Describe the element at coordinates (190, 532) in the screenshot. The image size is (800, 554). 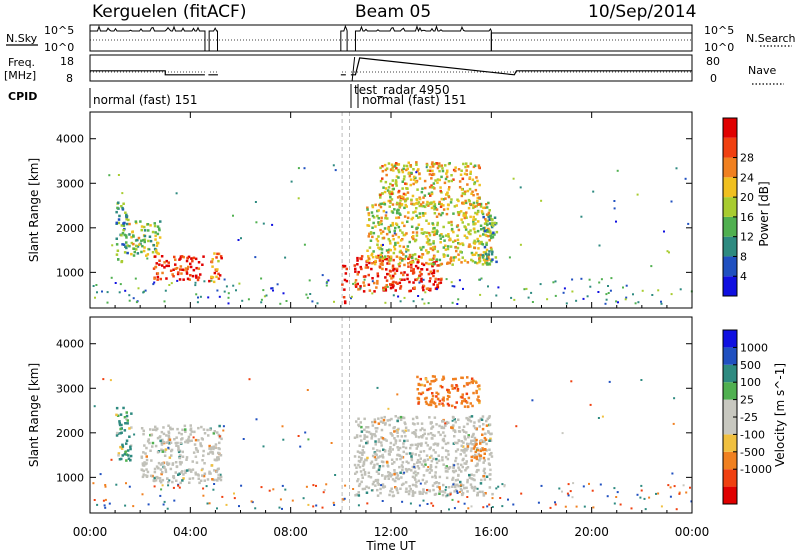
I see `x-tick-label: 04:00` at that location.